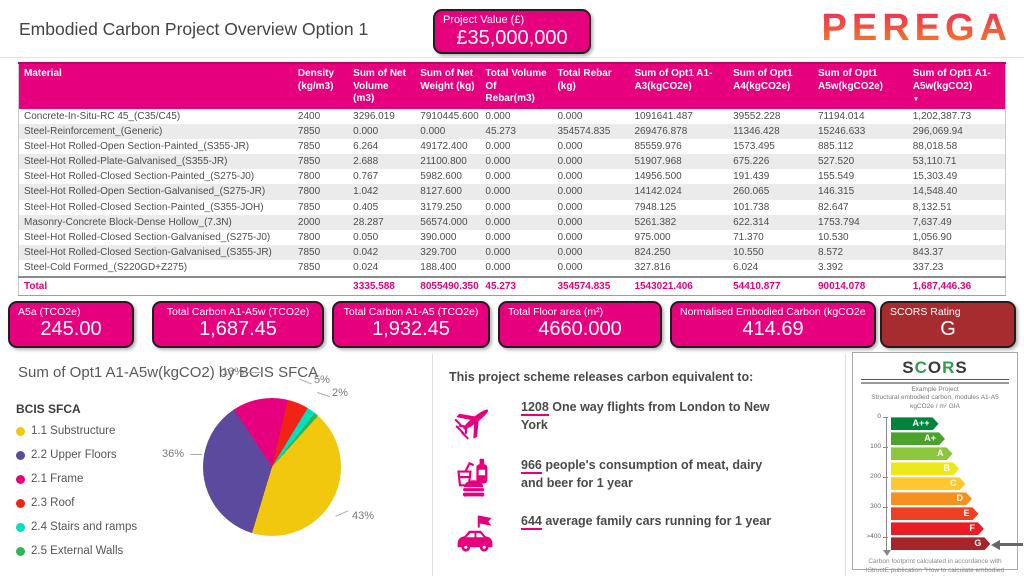  I want to click on scors-band-C: C, so click(928, 483).